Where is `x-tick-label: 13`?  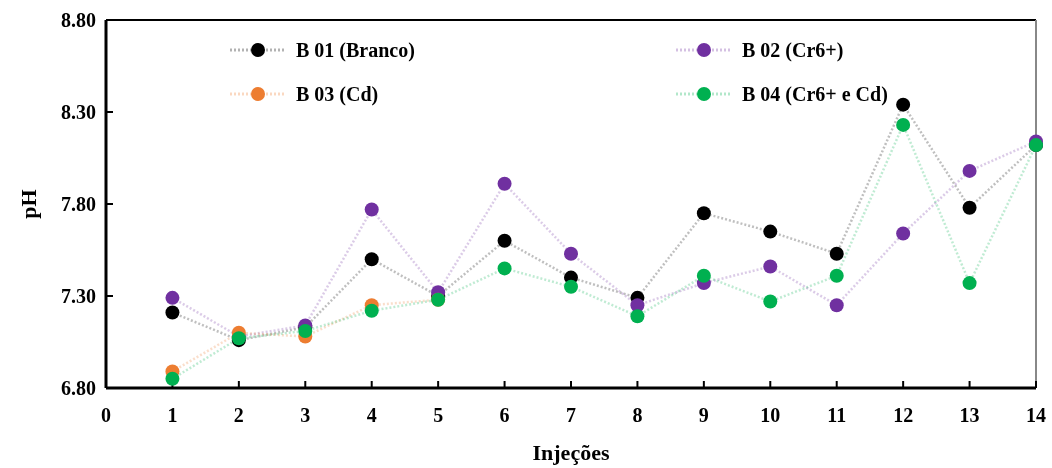 x-tick-label: 13 is located at coordinates (969, 415).